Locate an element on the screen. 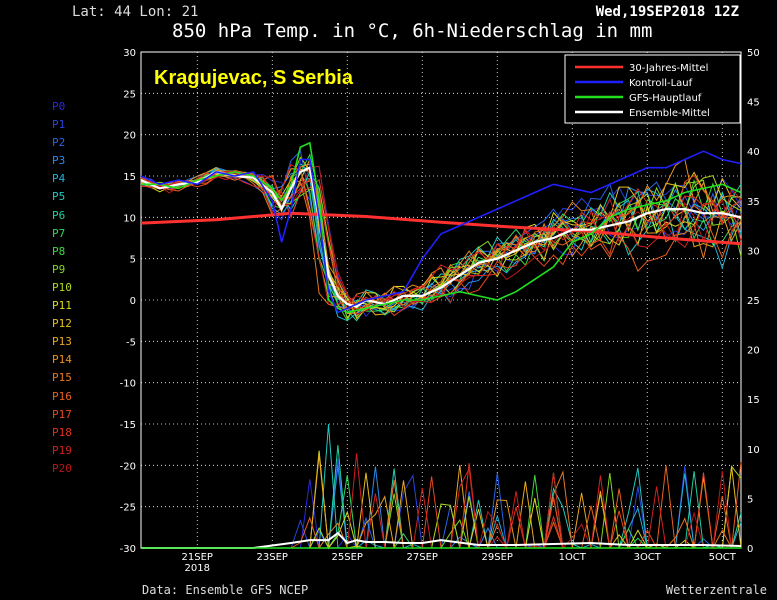 This screenshot has height=600, width=777. member-precip-p10 is located at coordinates (441, 507).